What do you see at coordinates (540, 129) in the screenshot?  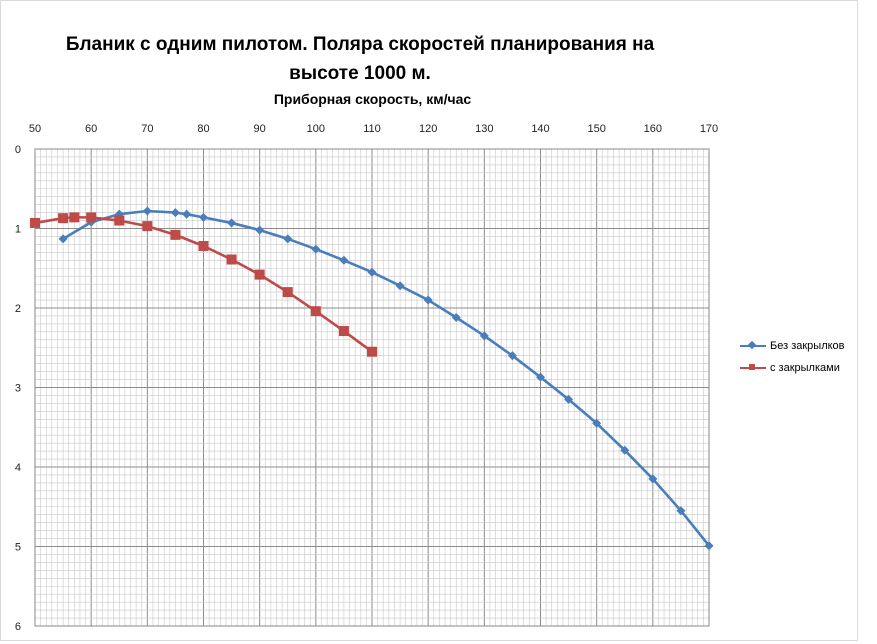 I see `x-tick-label: 140` at bounding box center [540, 129].